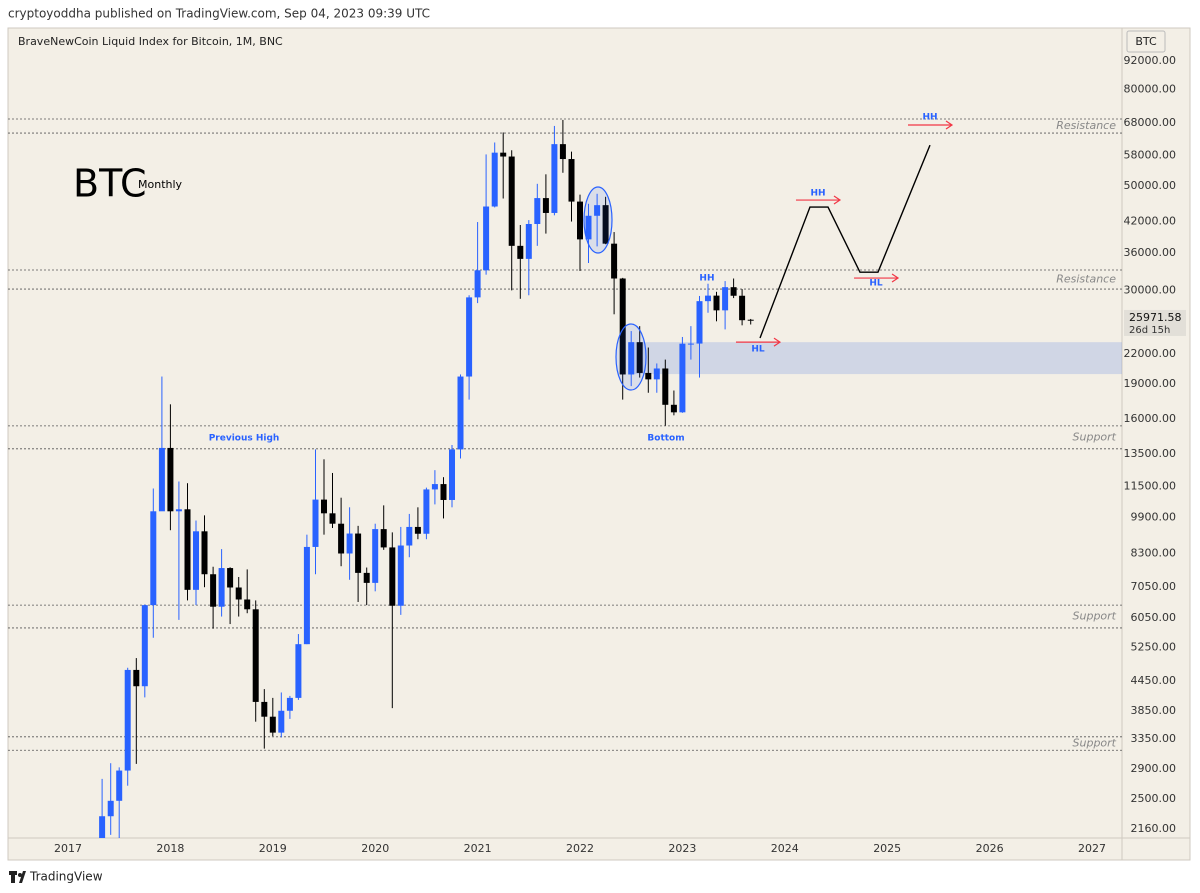  I want to click on symbol-box, so click(1146, 41).